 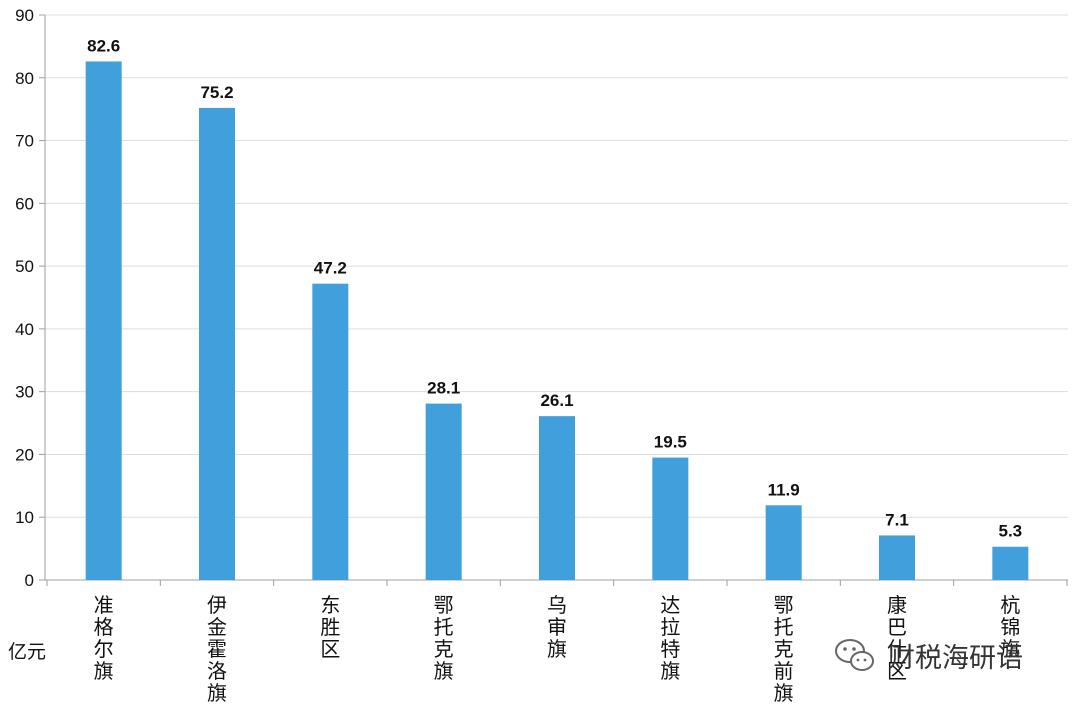 What do you see at coordinates (854, 655) in the screenshot?
I see `wechat-icon` at bounding box center [854, 655].